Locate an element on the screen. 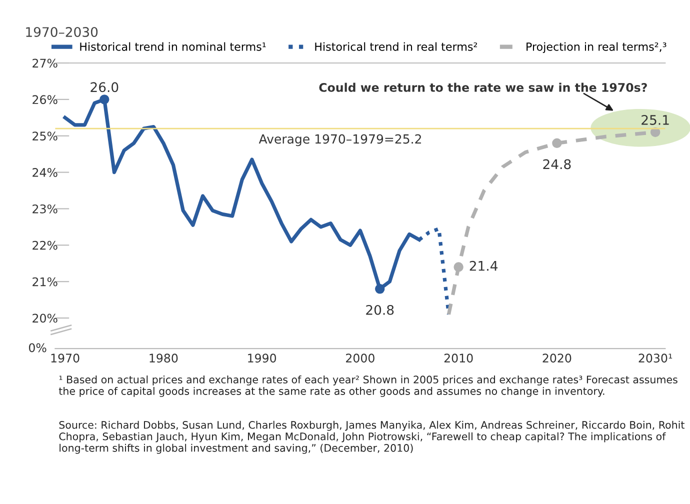 The image size is (690, 504). y-tick-label: 25% is located at coordinates (45, 136).